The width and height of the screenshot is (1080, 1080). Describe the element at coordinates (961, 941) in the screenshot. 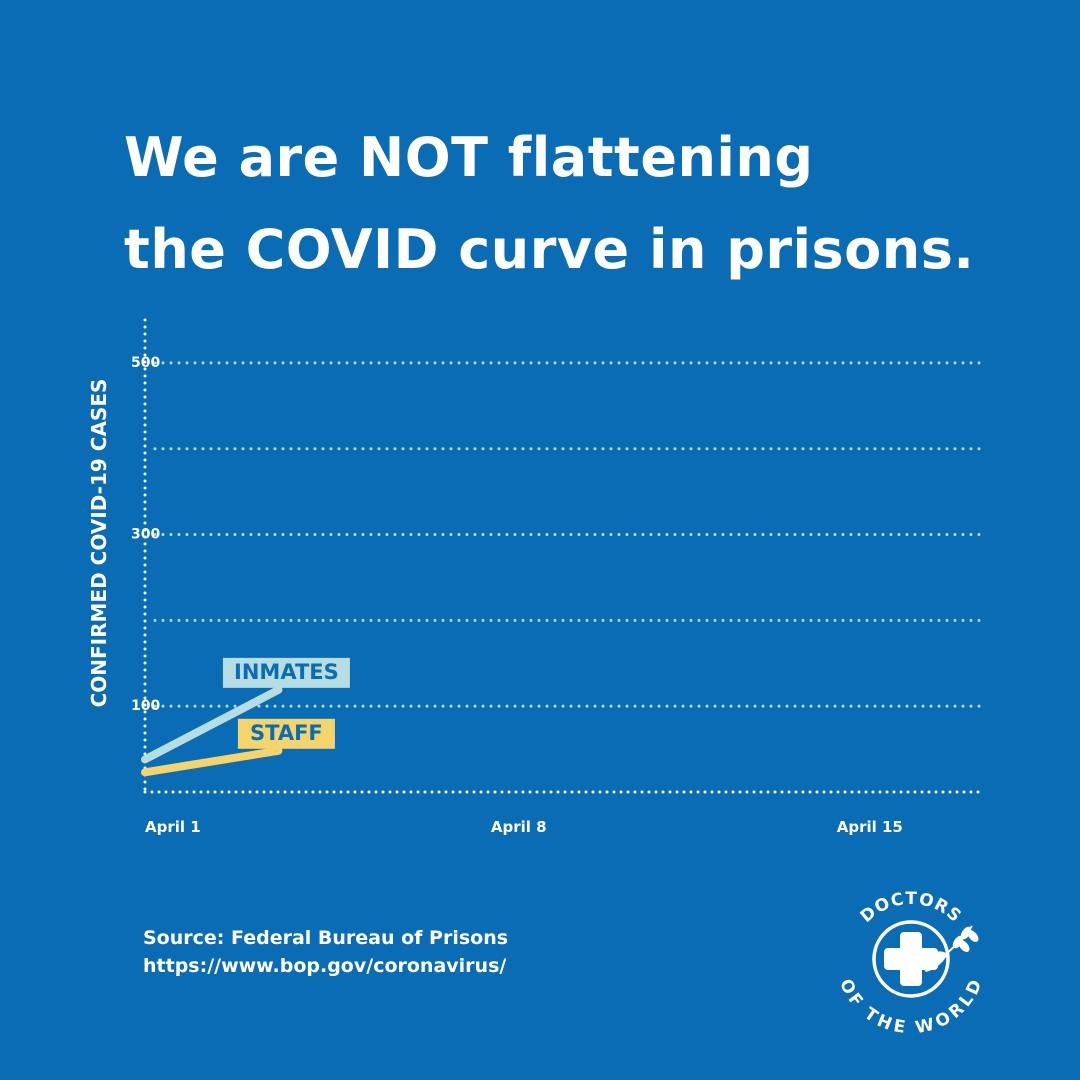

I see `olive-branch-icon` at that location.